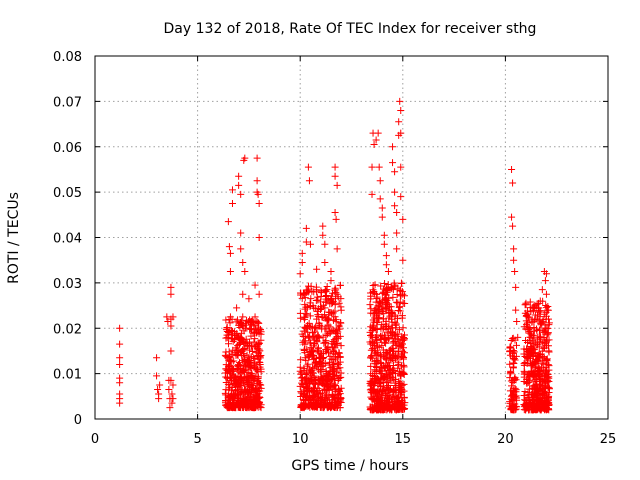  I want to click on y-tick-label: 0.04, so click(67, 239).